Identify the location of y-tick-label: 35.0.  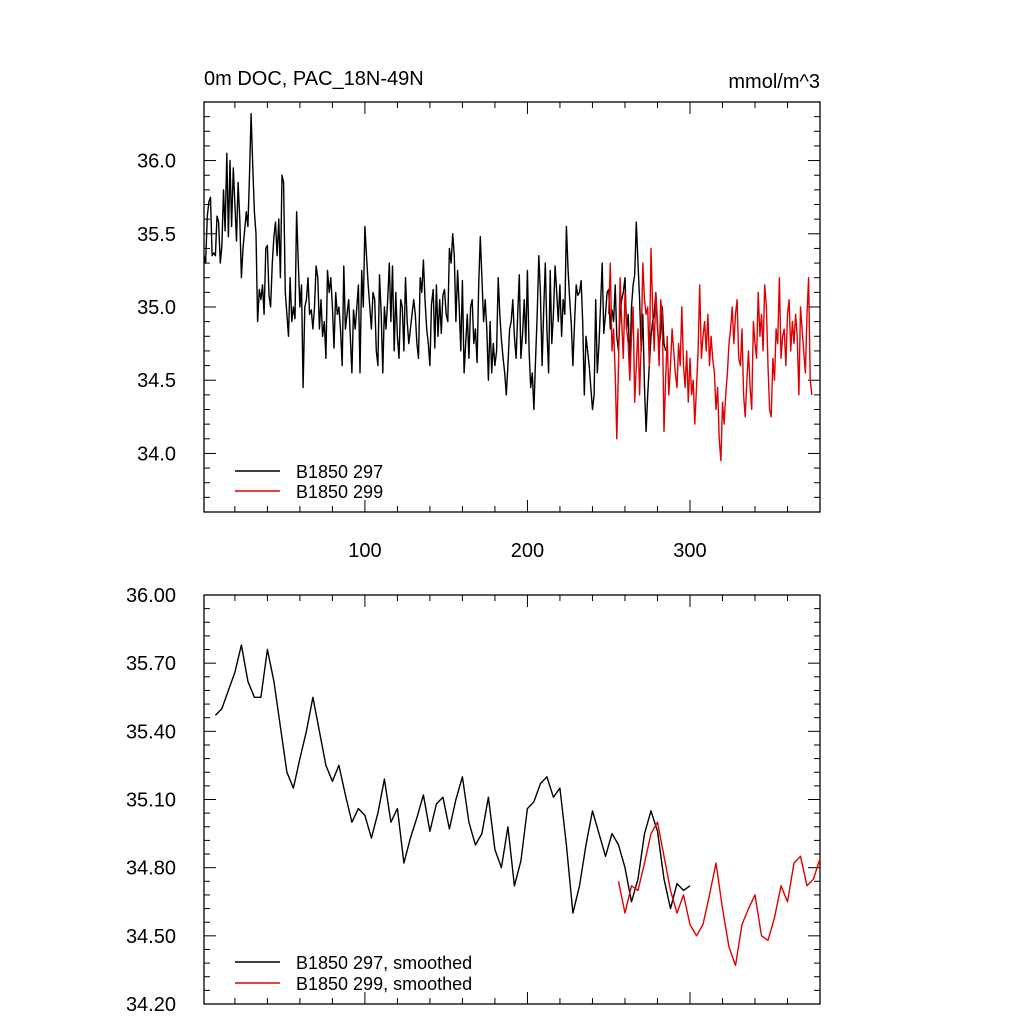
(156, 308).